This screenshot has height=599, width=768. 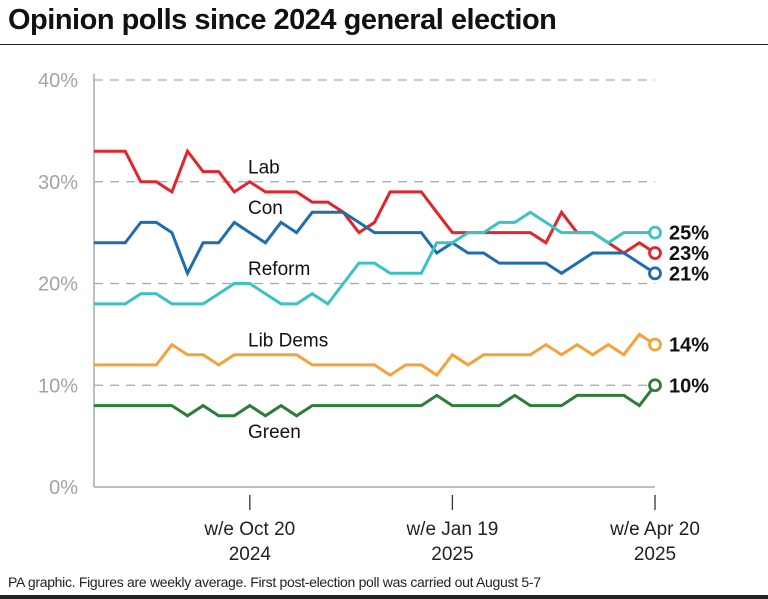 I want to click on x-tick-label: w/e Apr 20, so click(x=654, y=529).